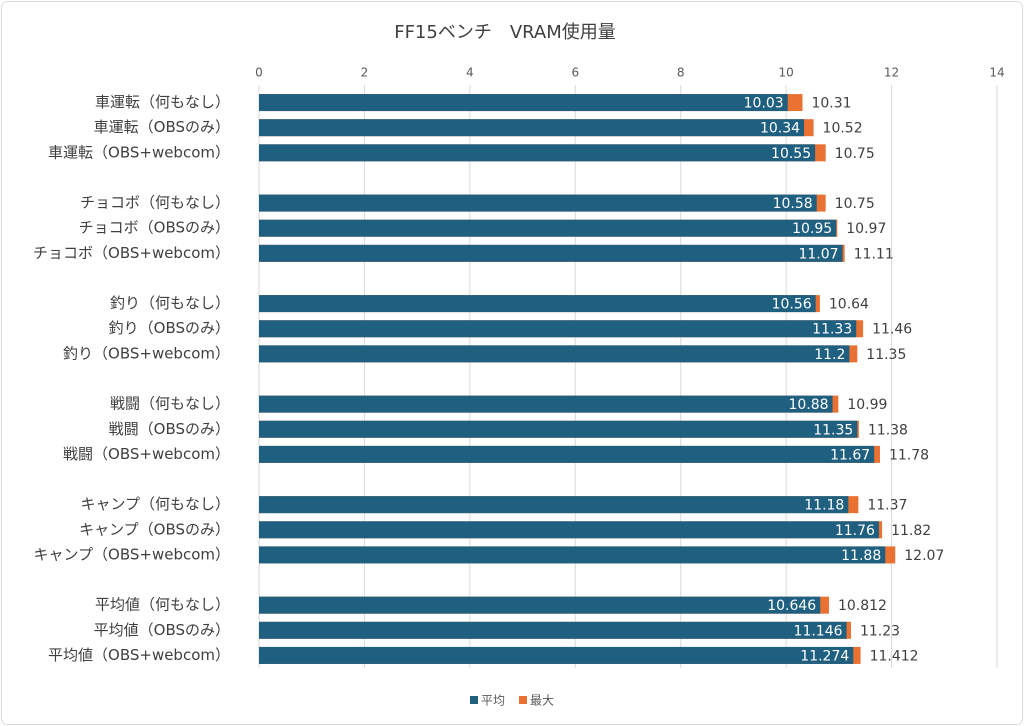 The image size is (1024, 726). What do you see at coordinates (831, 104) in the screenshot?
I see `data-label: 10.31` at bounding box center [831, 104].